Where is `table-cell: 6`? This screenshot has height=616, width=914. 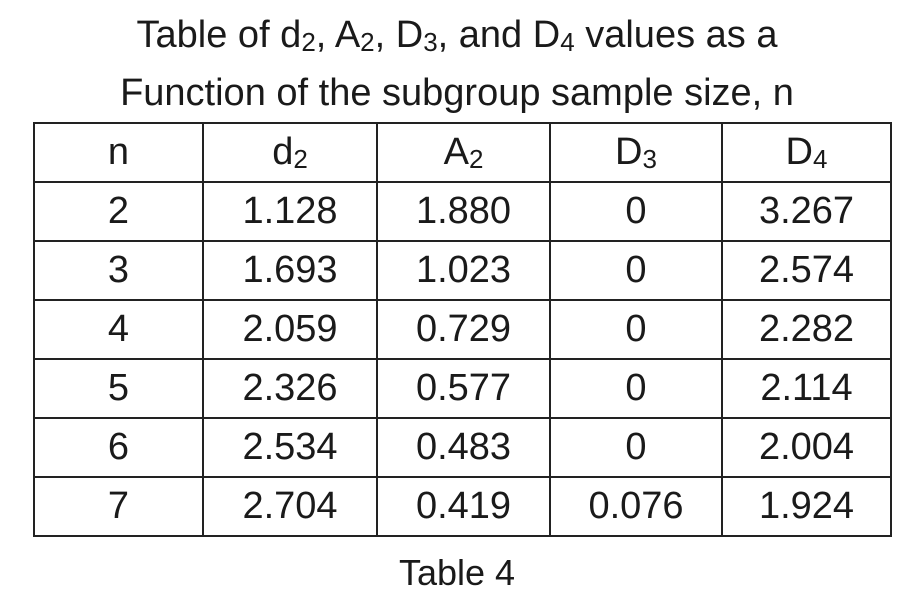
table-cell: 6 is located at coordinates (118, 447).